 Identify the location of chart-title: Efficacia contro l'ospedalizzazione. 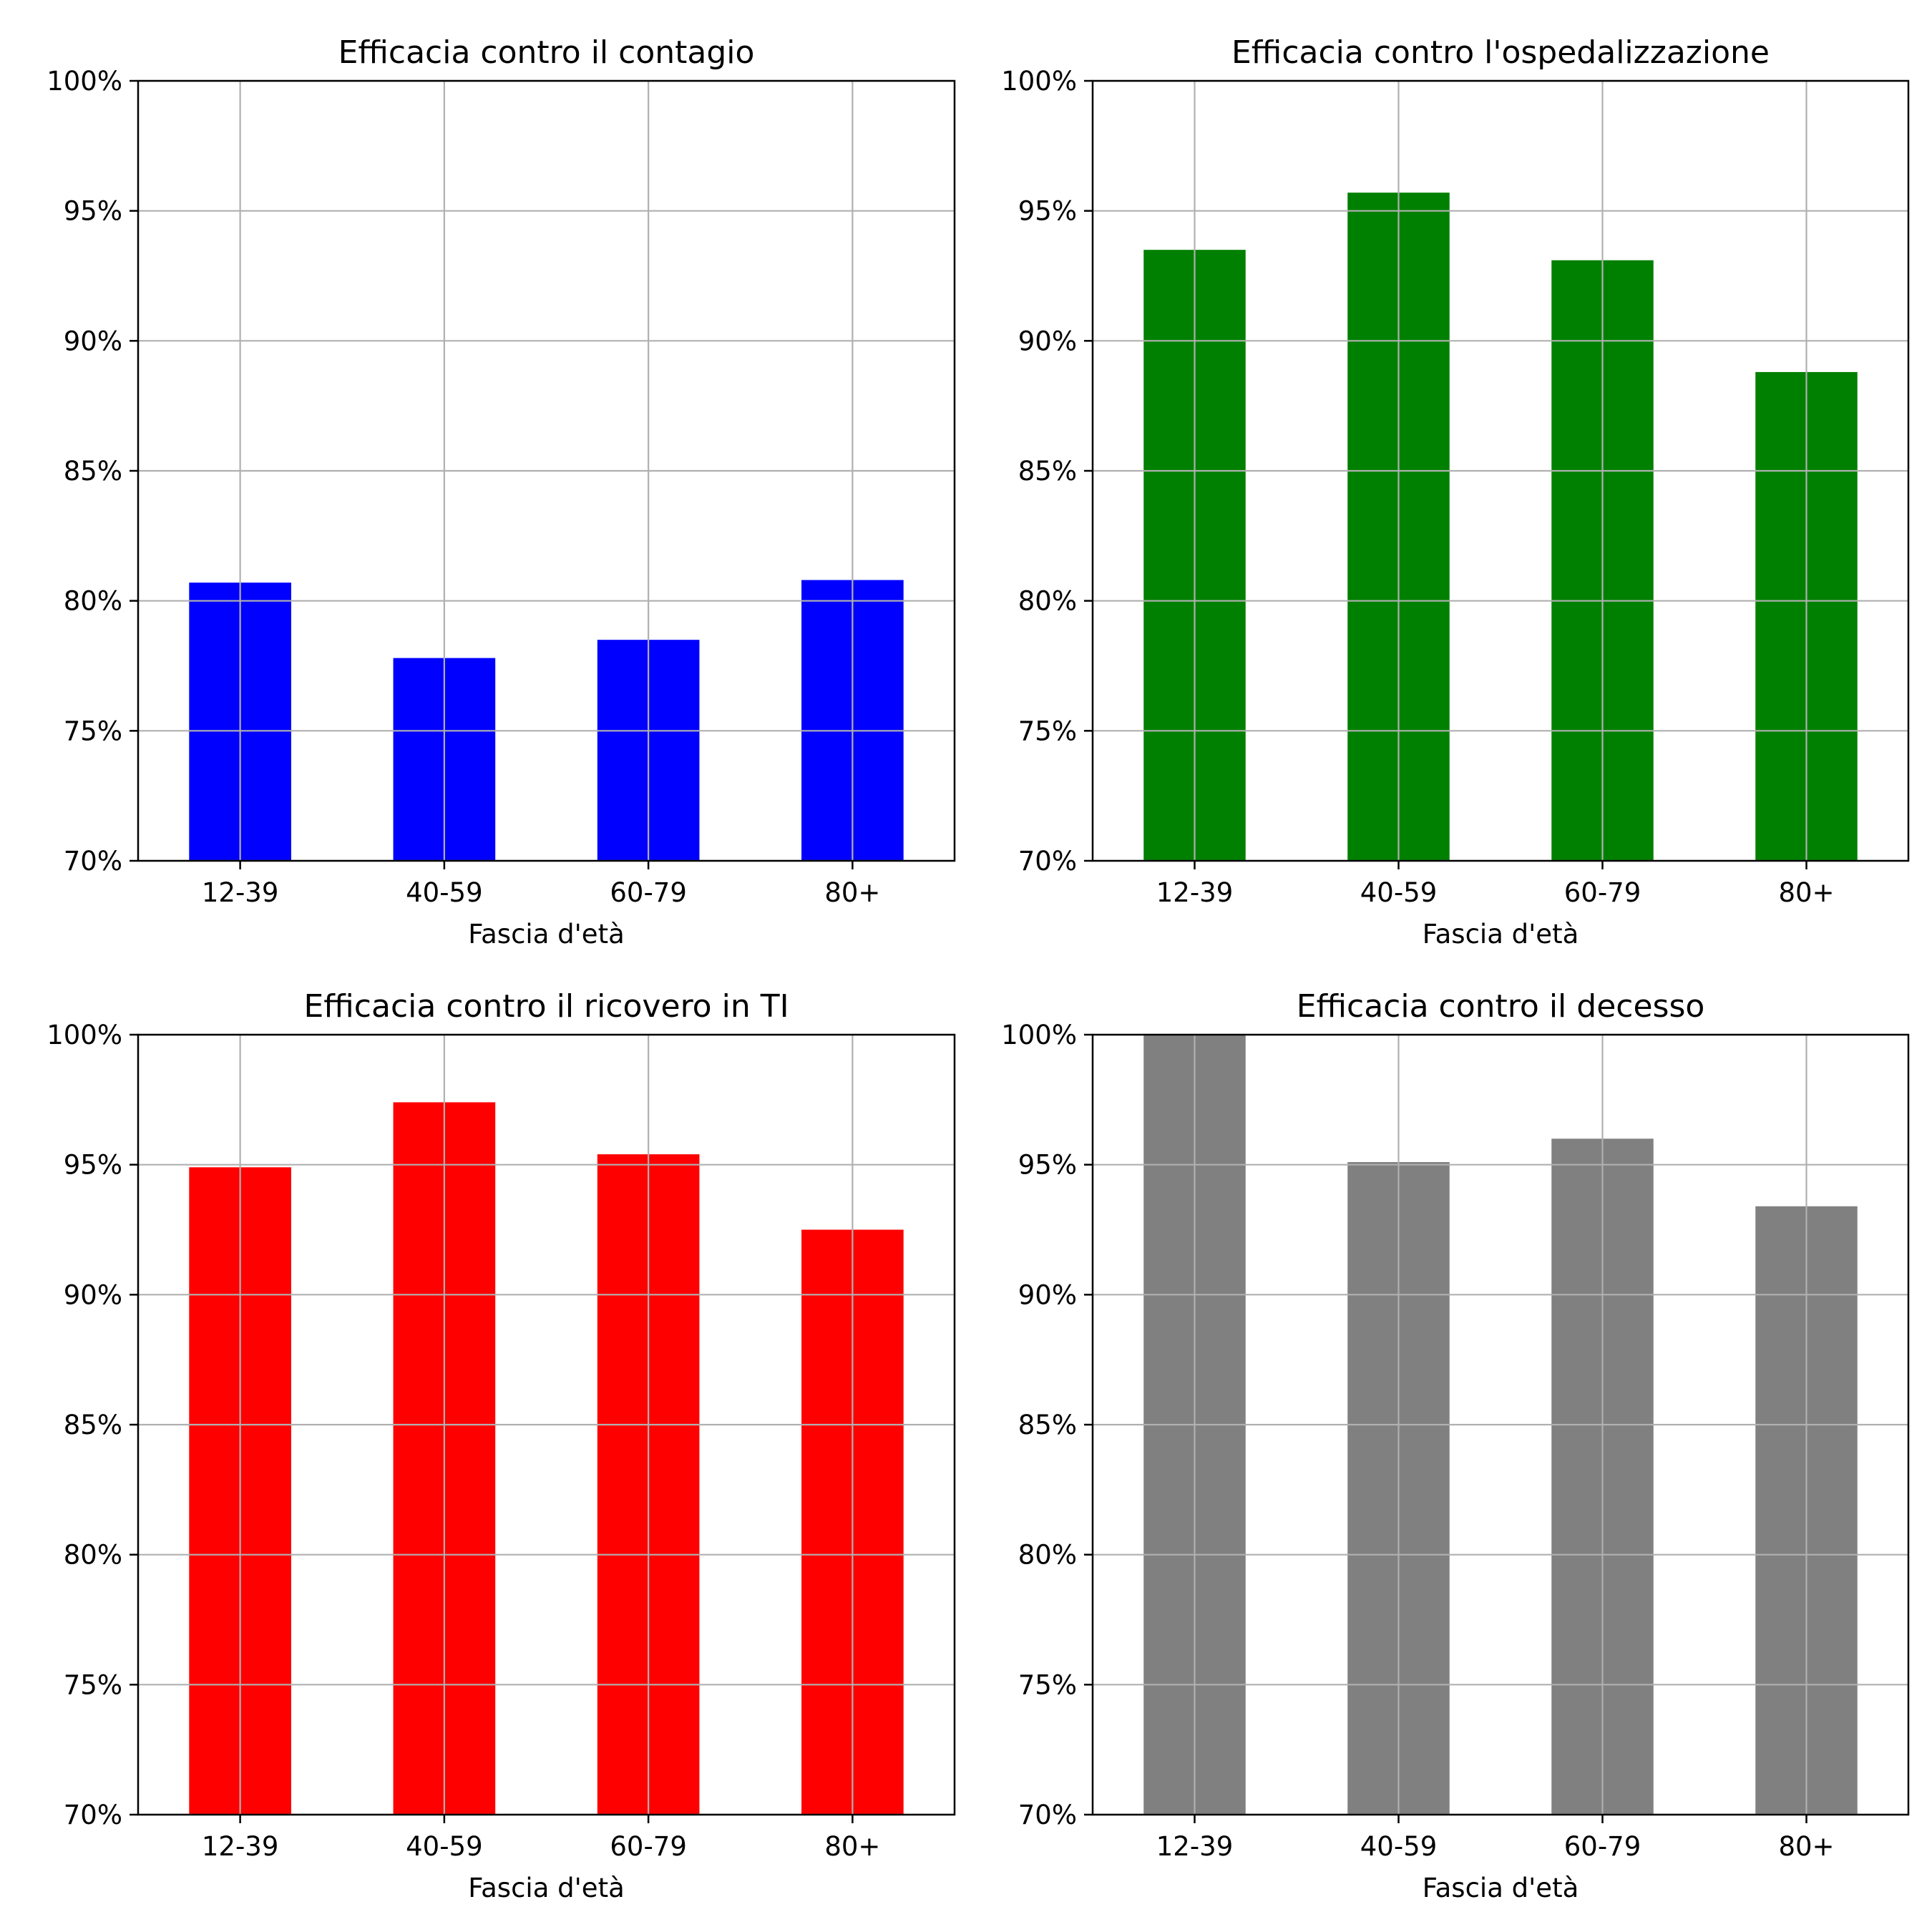
(1500, 52).